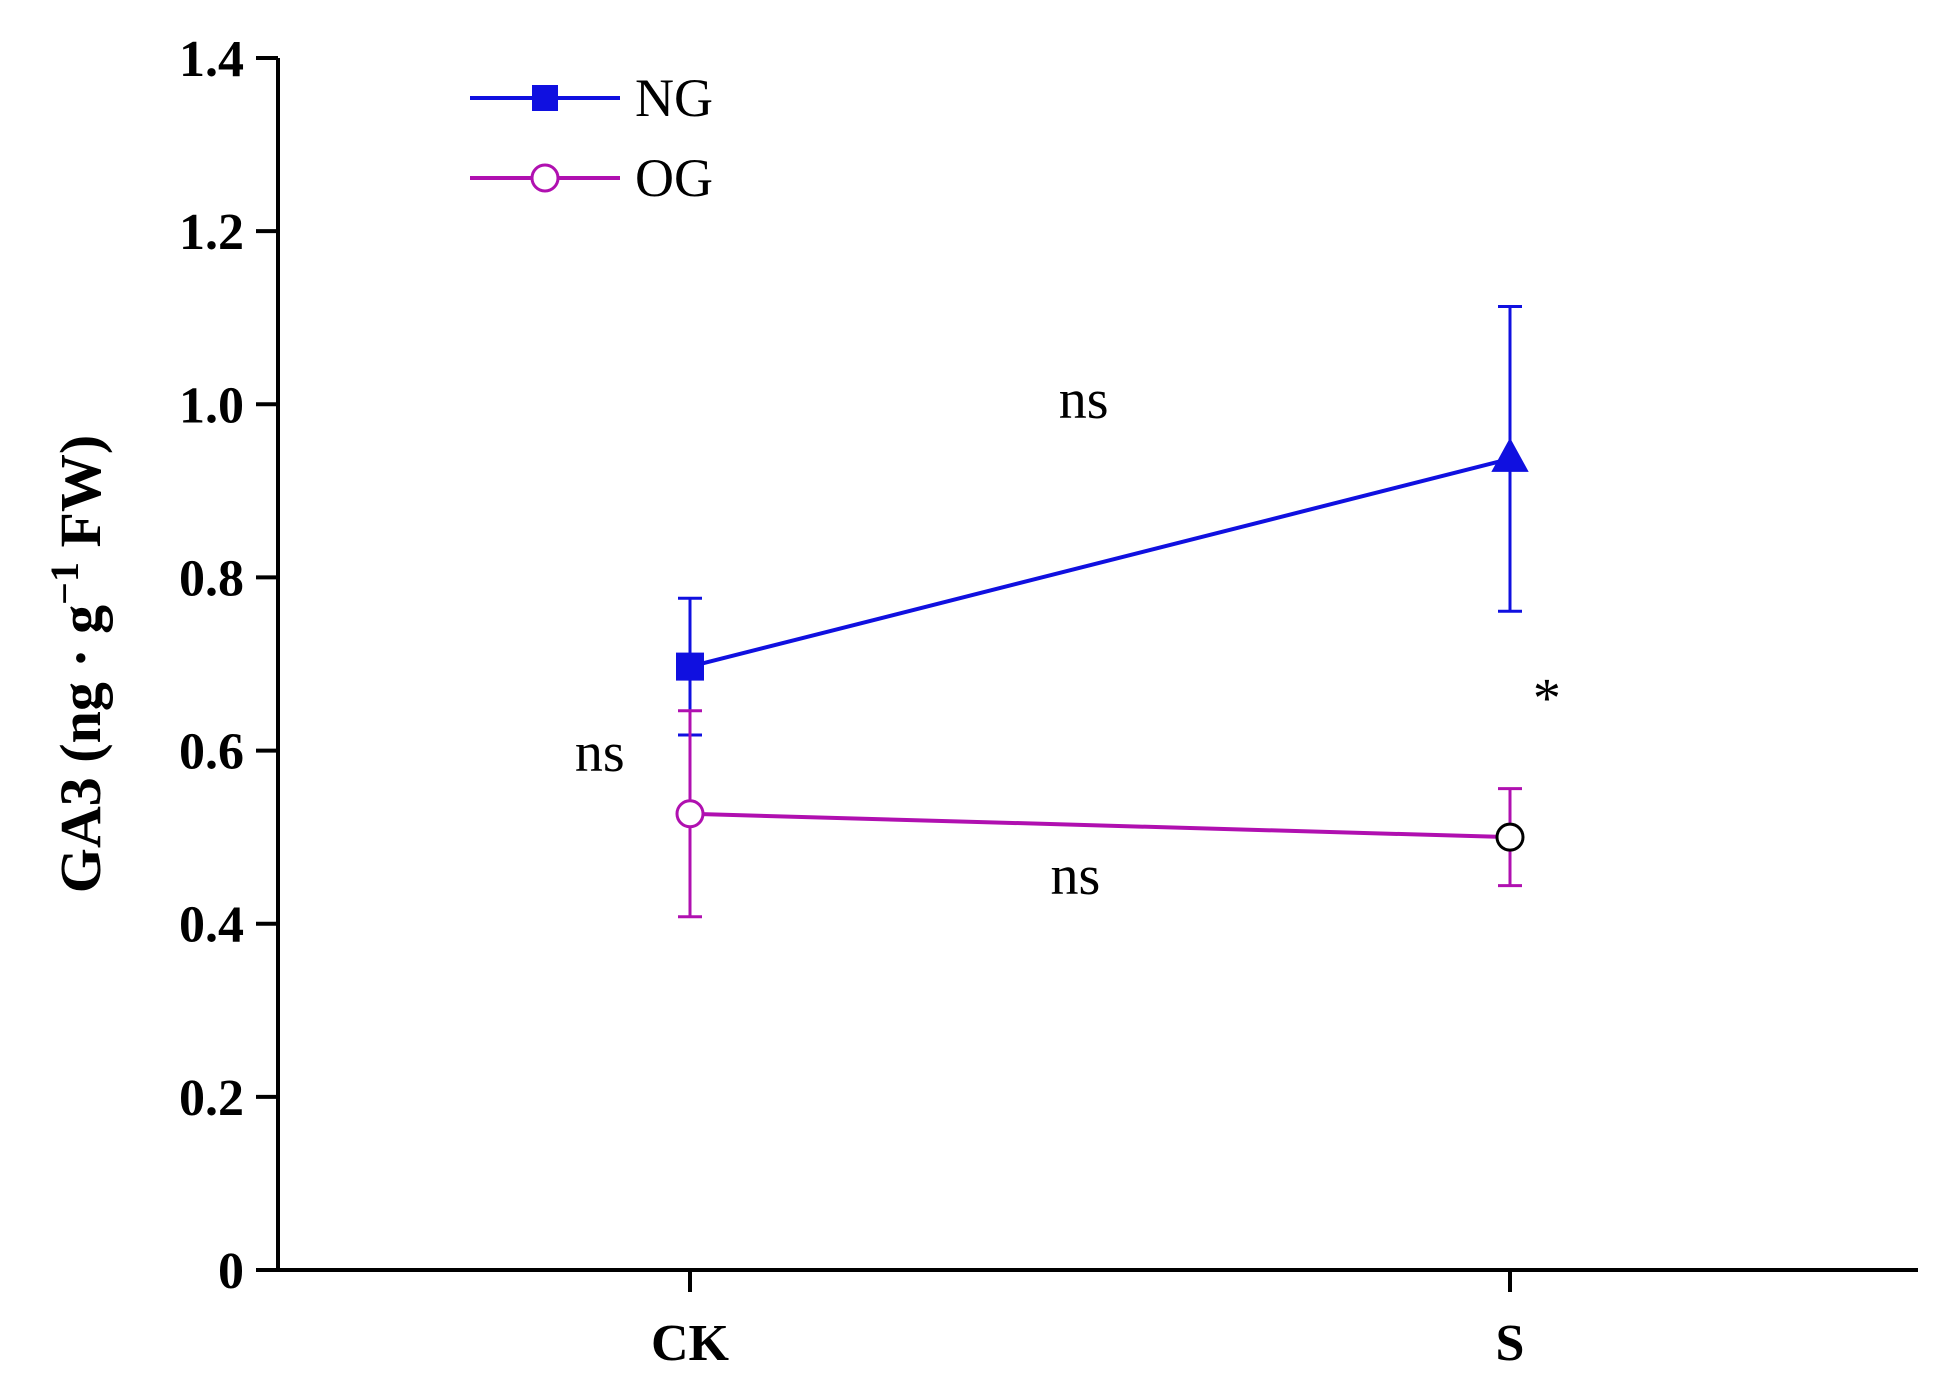 The height and width of the screenshot is (1388, 1949). What do you see at coordinates (1510, 1343) in the screenshot?
I see `x-tick-label: S` at bounding box center [1510, 1343].